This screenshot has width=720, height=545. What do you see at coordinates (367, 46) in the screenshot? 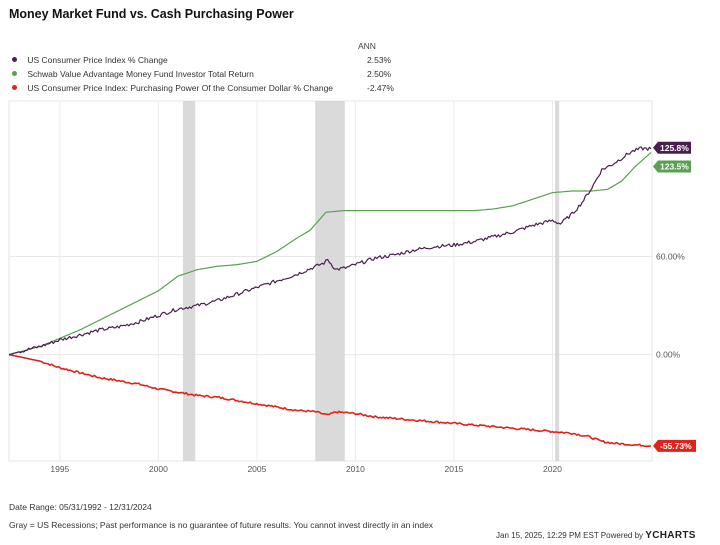
I see `legend-header-ann: ANN` at bounding box center [367, 46].